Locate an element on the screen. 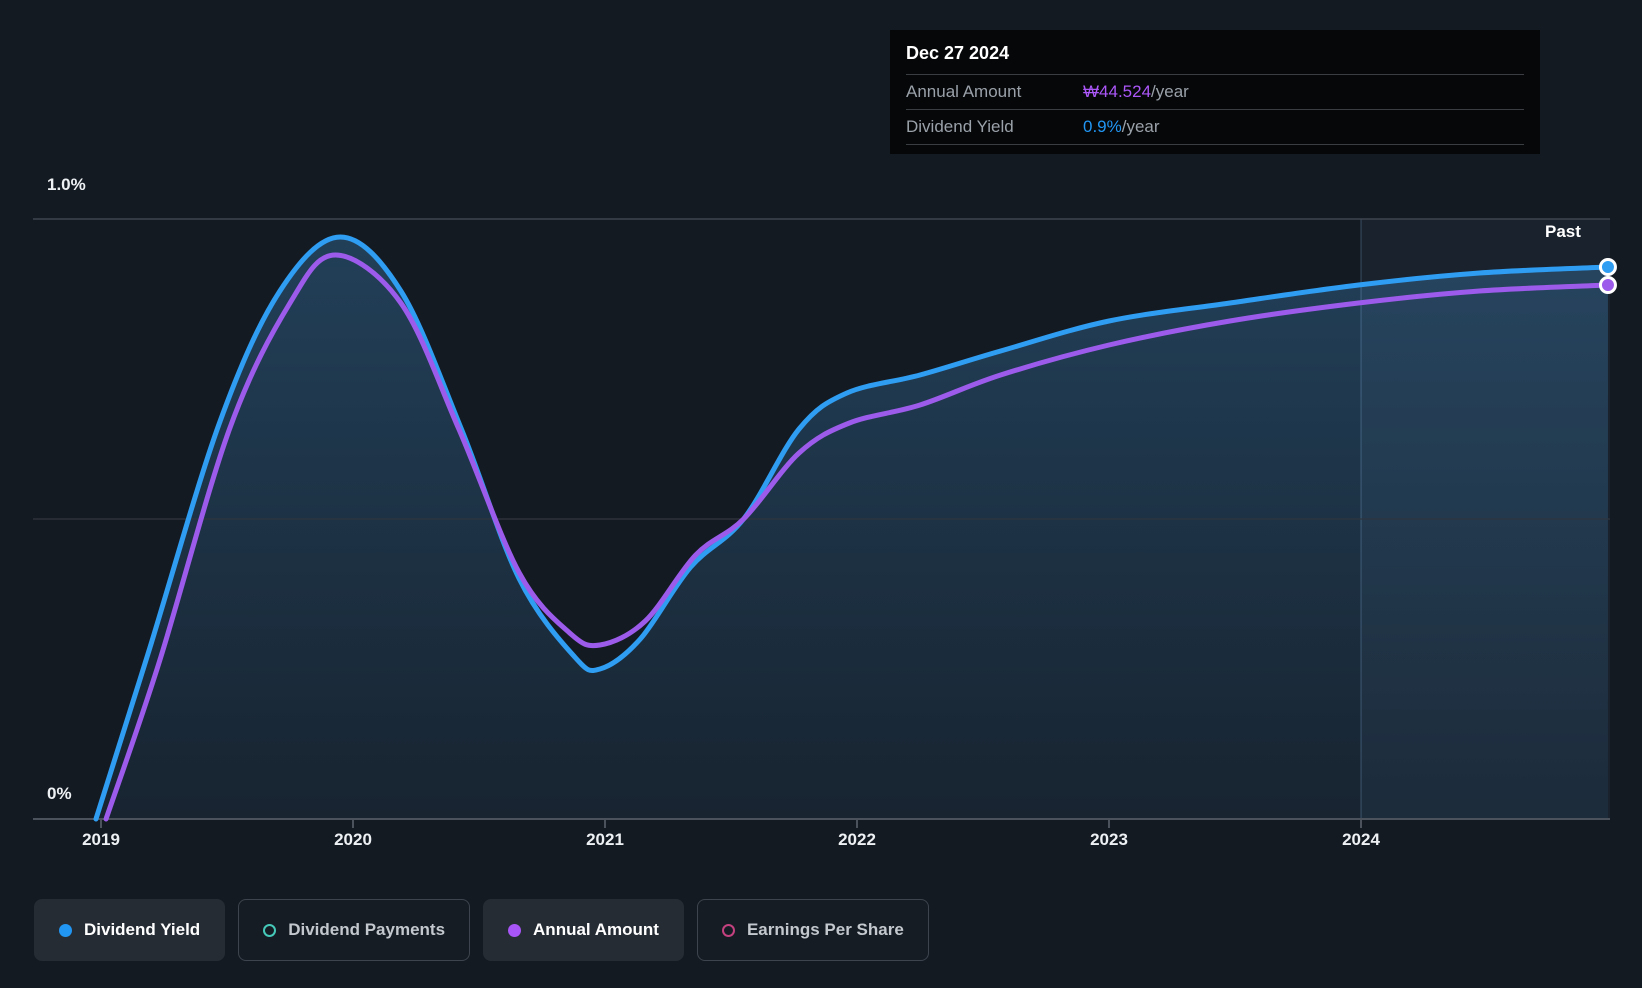 The image size is (1642, 988). tooltip-row: Annual Amount ₩44.524 /year is located at coordinates (1215, 91).